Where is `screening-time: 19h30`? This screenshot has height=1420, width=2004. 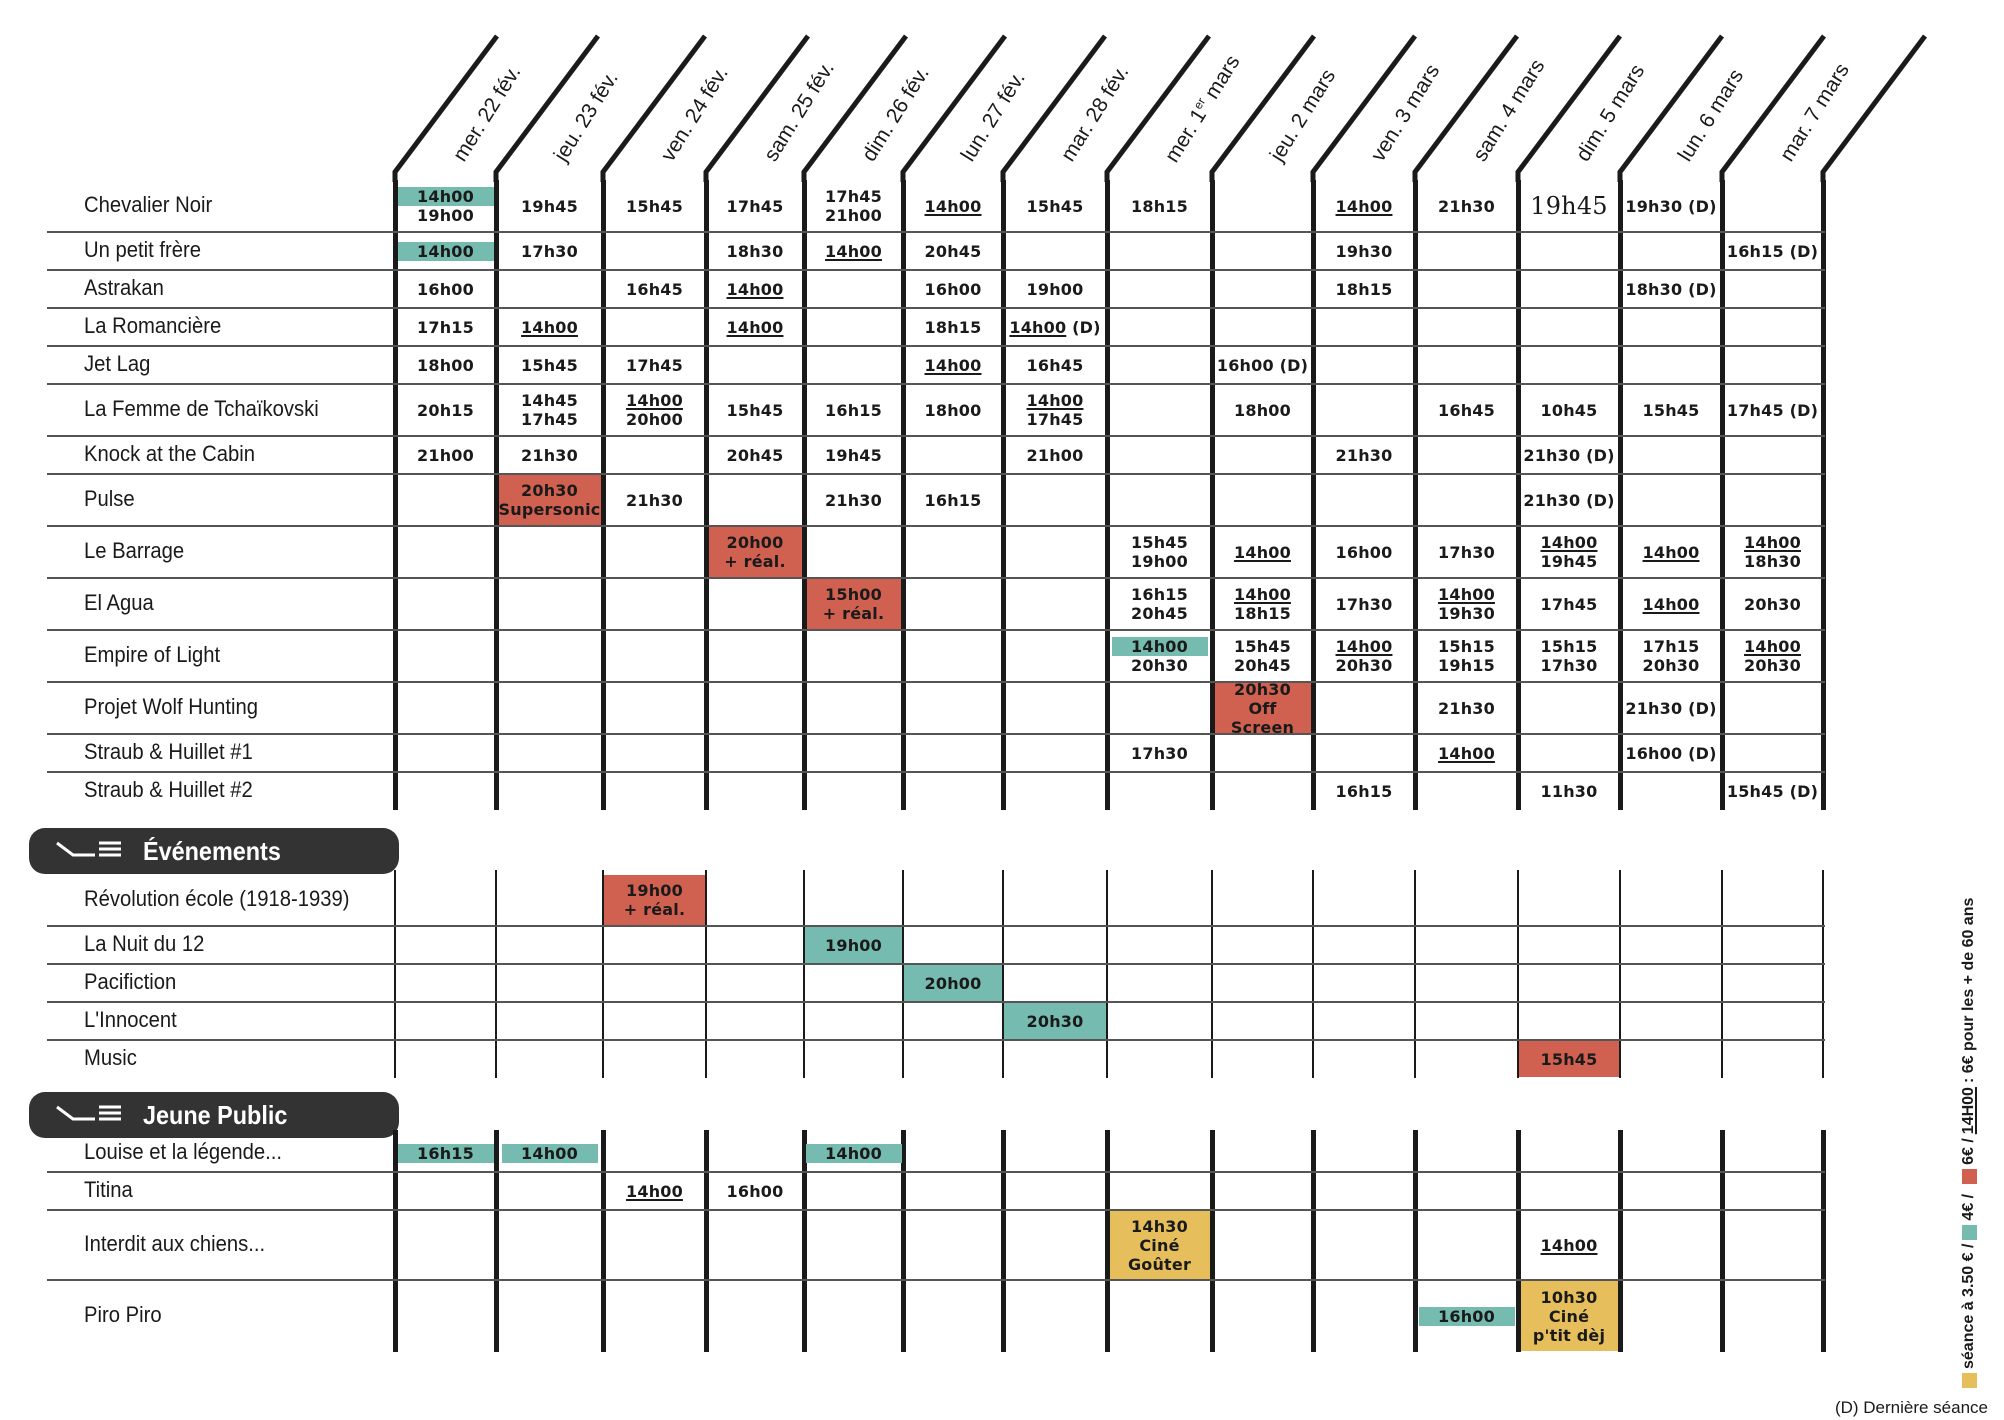 screening-time: 19h30 is located at coordinates (1364, 251).